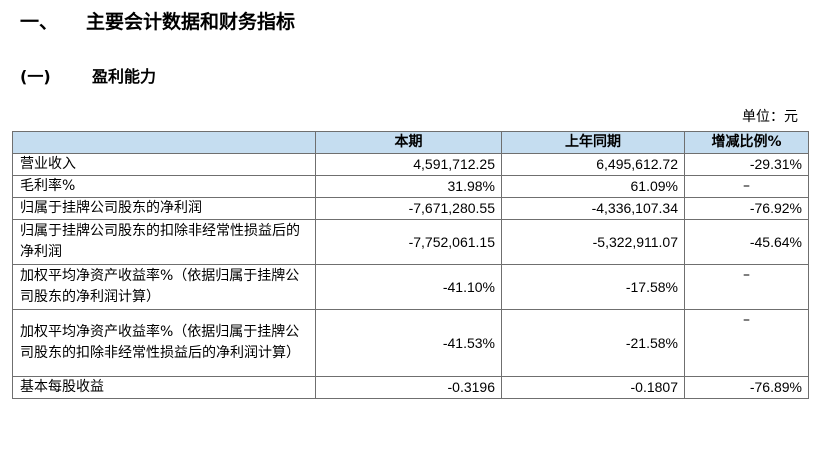 Image resolution: width=824 pixels, height=457 pixels. I want to click on header-cell-change: 增减比例%, so click(746, 142).